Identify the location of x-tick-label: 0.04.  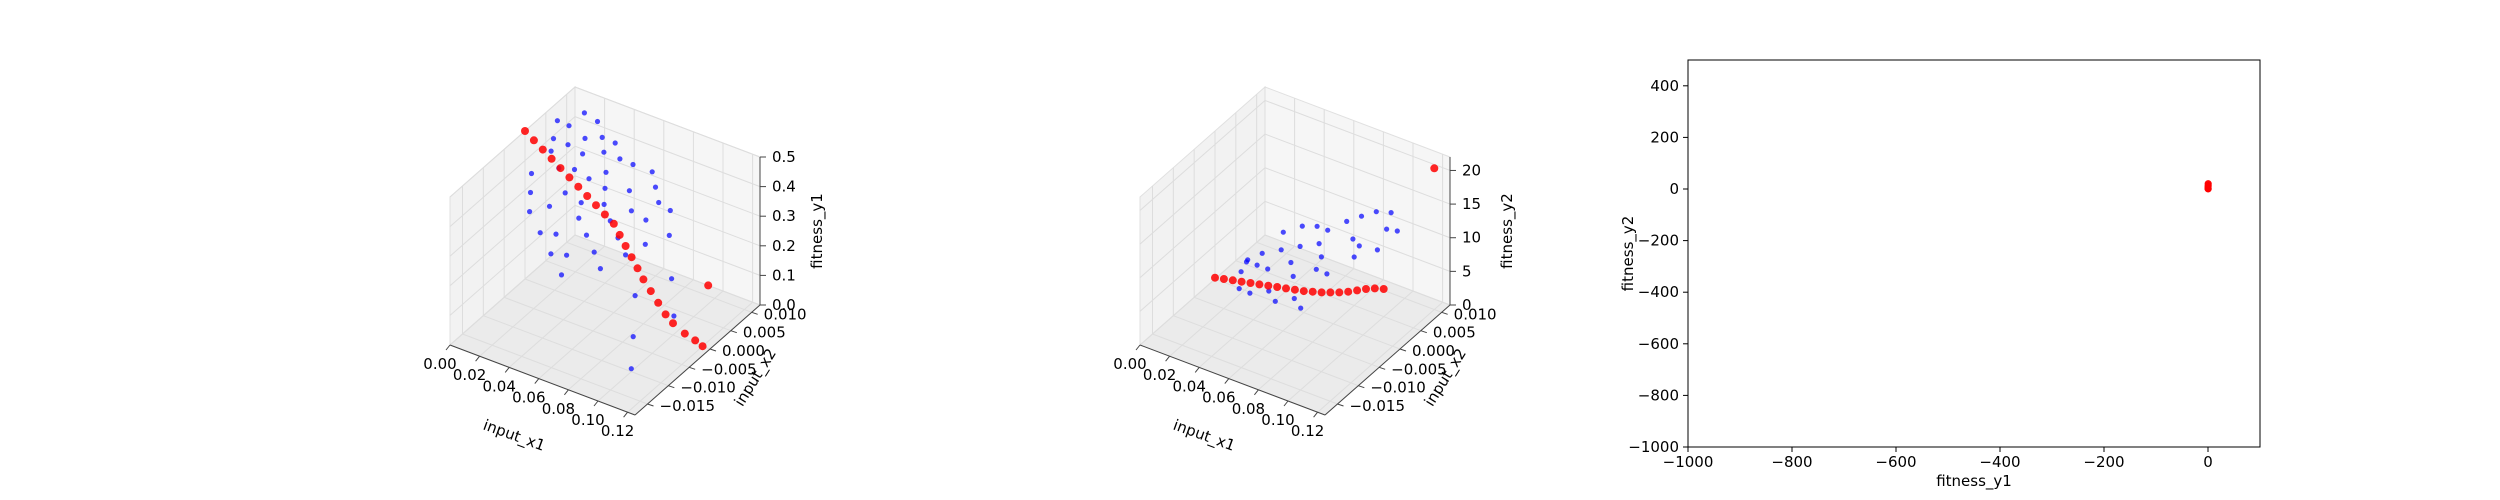
(1188, 386).